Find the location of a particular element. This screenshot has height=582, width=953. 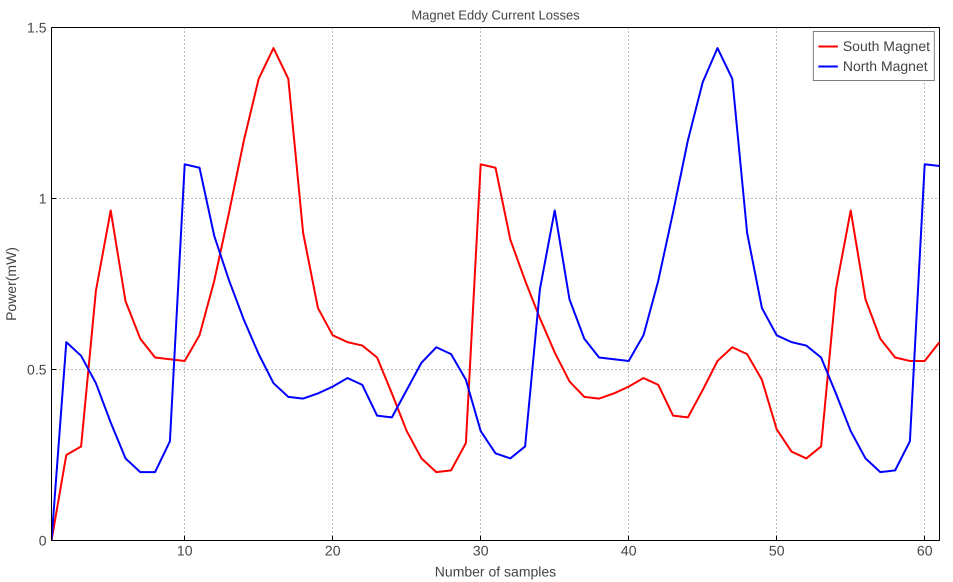

x-tick-label: 40 is located at coordinates (628, 550).